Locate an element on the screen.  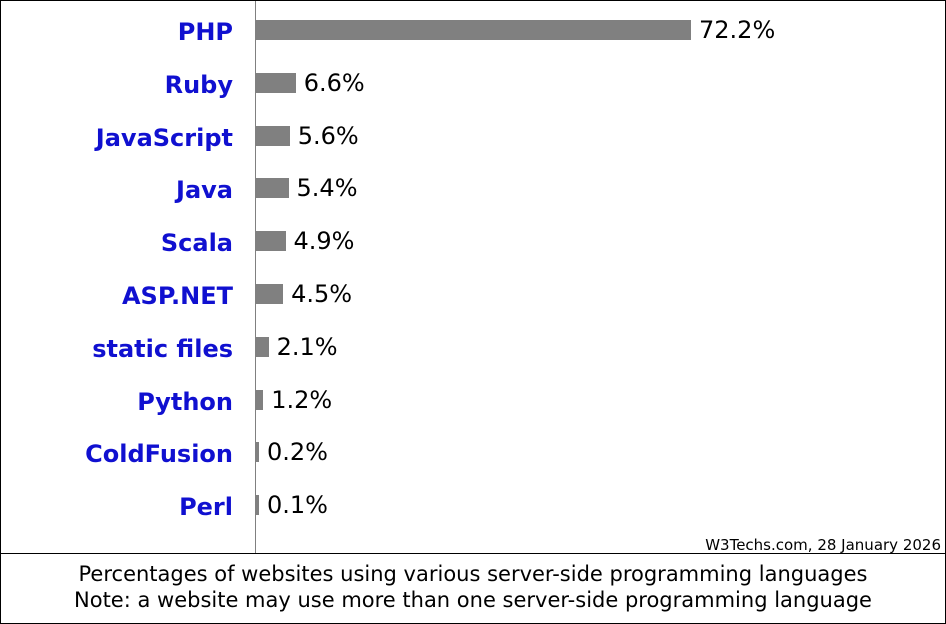
bar-asp-net is located at coordinates (270, 294).